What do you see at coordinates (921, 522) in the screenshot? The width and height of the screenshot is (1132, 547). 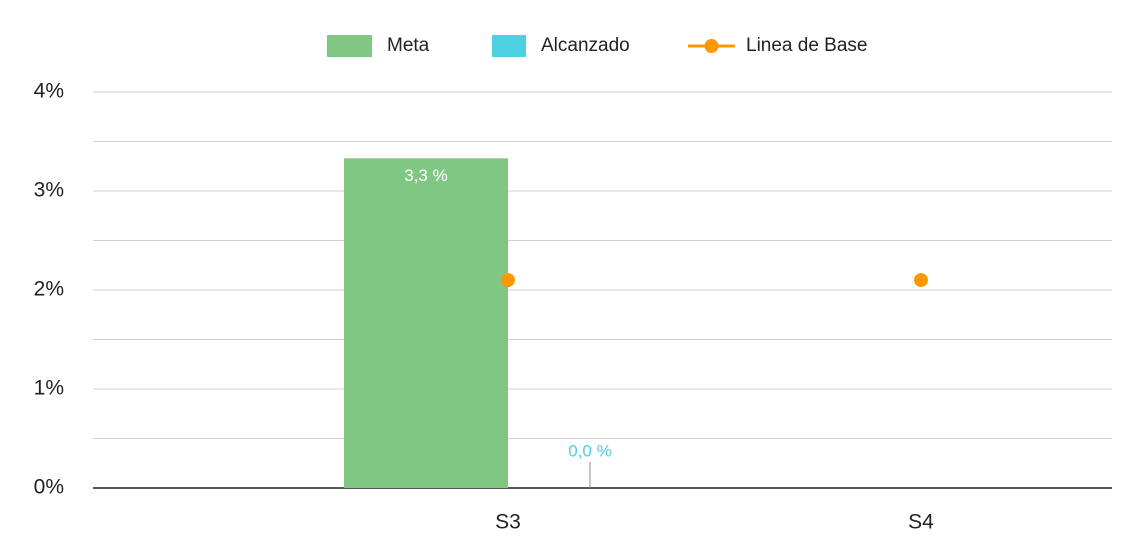 I see `x-tick-label: S4` at bounding box center [921, 522].